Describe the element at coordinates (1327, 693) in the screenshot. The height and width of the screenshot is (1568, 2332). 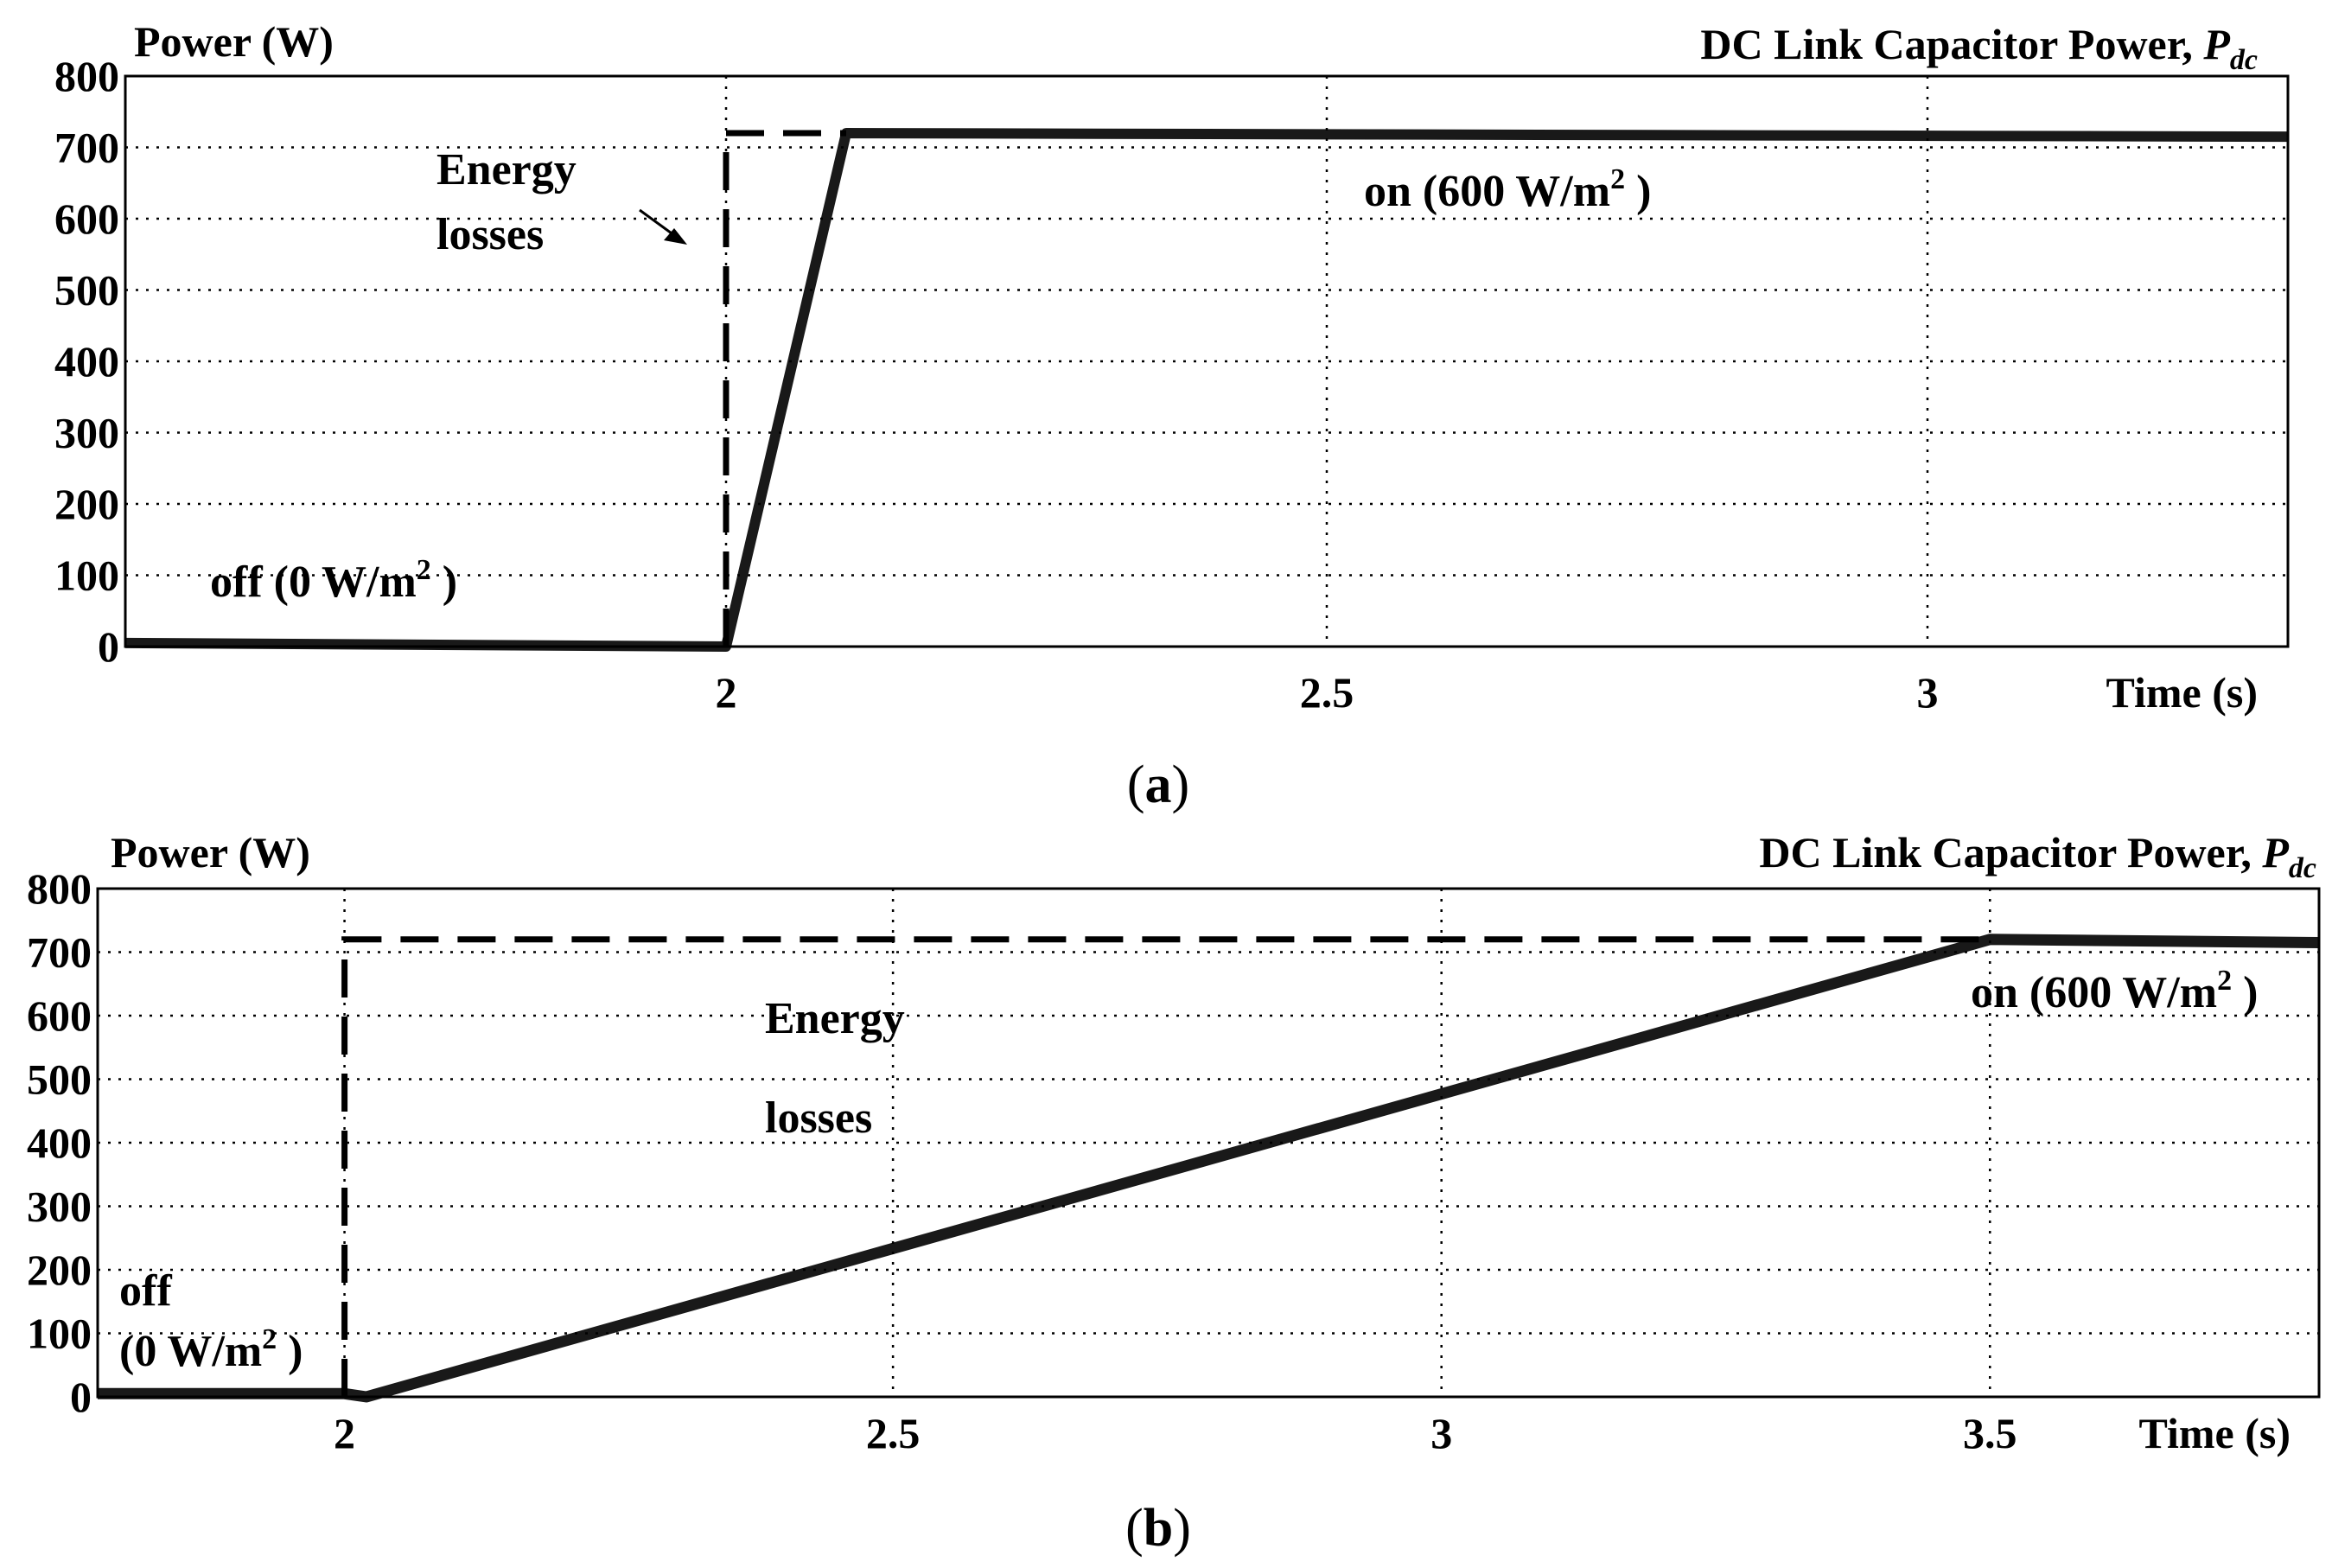
I see `x-tick-label-2.5-panel-a: 2.5` at that location.